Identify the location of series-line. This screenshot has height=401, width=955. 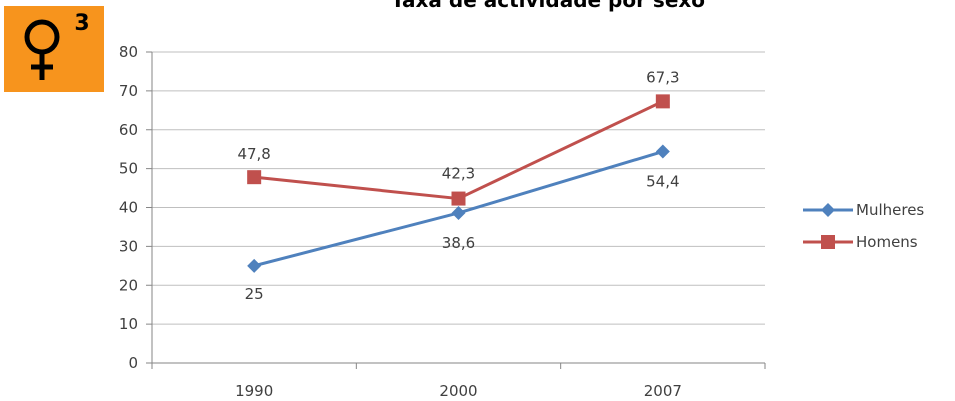
(459, 150).